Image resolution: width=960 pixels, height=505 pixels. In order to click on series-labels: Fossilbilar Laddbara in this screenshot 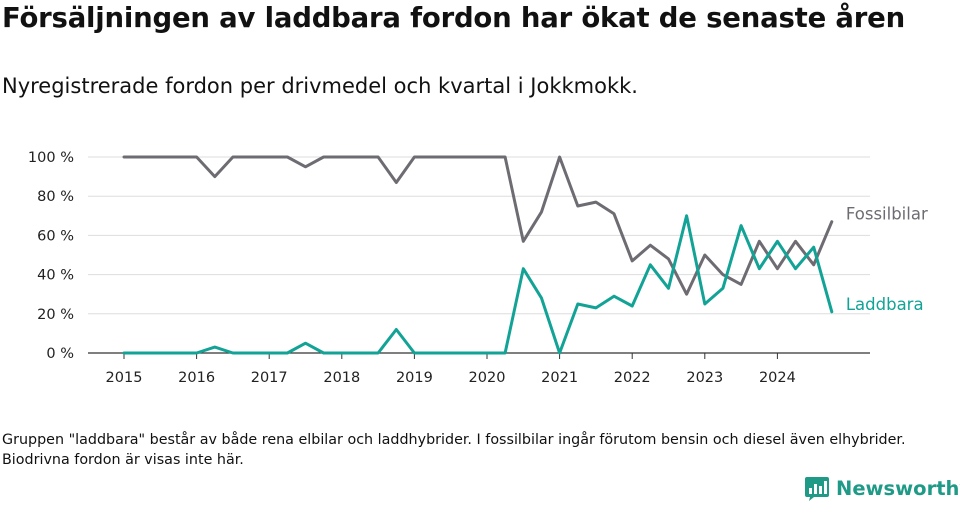, I will do `click(887, 259)`.